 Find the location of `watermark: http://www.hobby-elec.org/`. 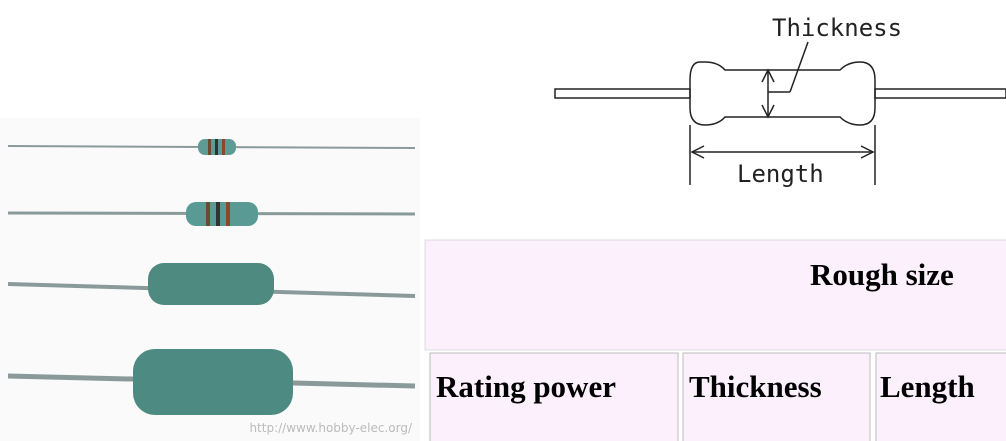

watermark: http://www.hobby-elec.org/ is located at coordinates (331, 428).